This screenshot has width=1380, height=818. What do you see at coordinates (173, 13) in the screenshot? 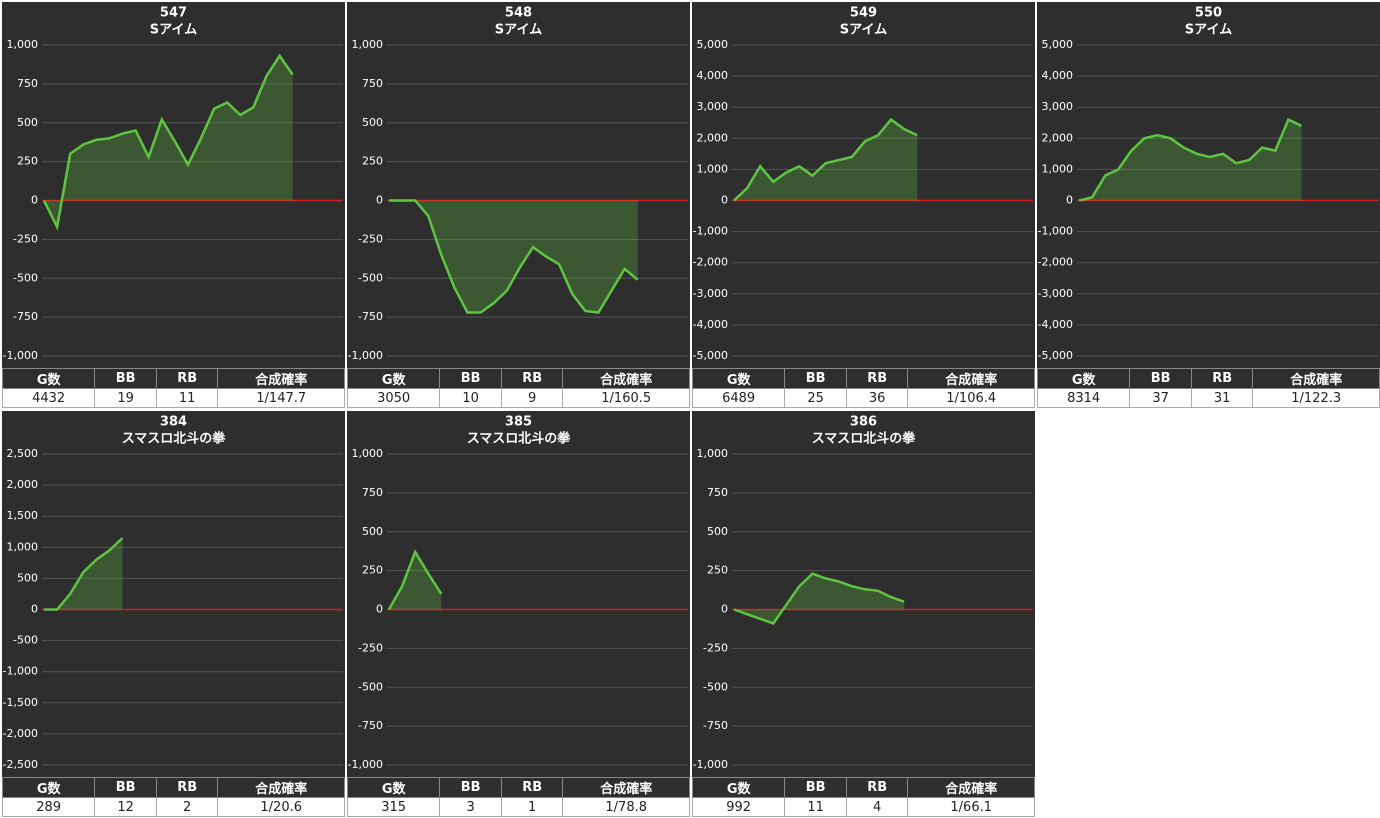
I see `chart-title: 547` at bounding box center [173, 13].